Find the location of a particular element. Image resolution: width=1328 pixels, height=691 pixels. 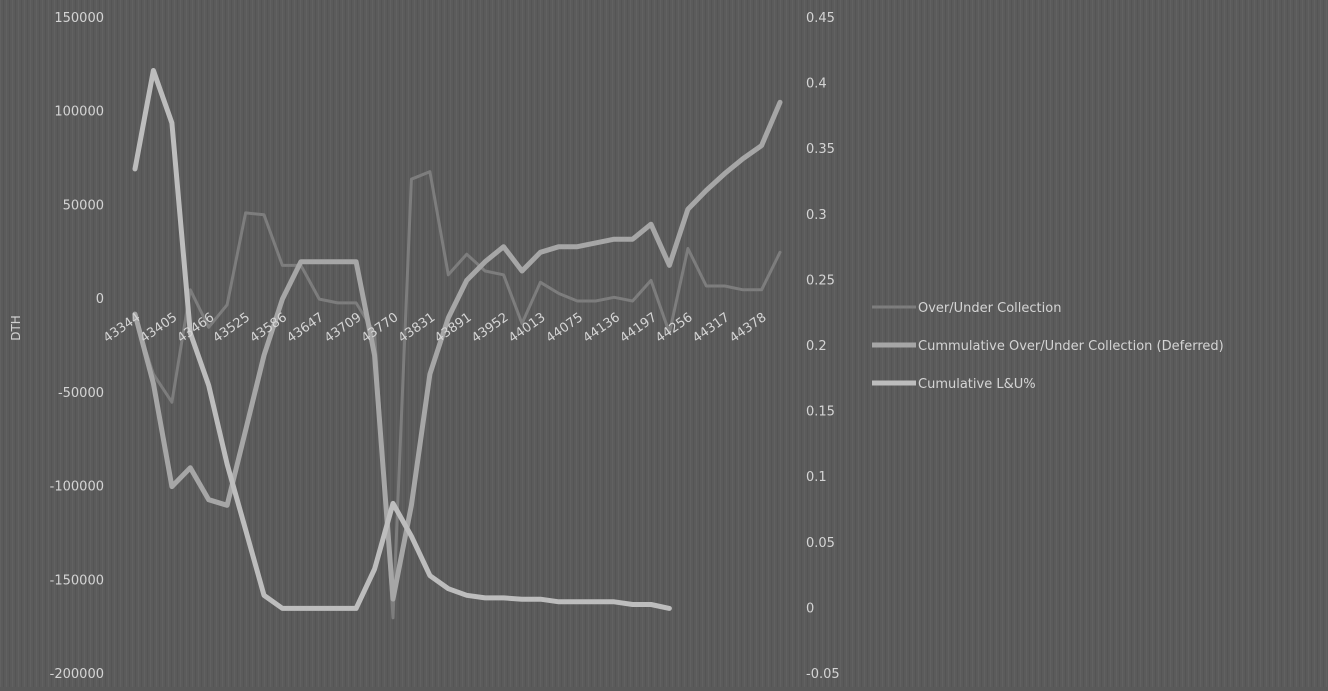

y-axis-label: DTH is located at coordinates (16, 328).